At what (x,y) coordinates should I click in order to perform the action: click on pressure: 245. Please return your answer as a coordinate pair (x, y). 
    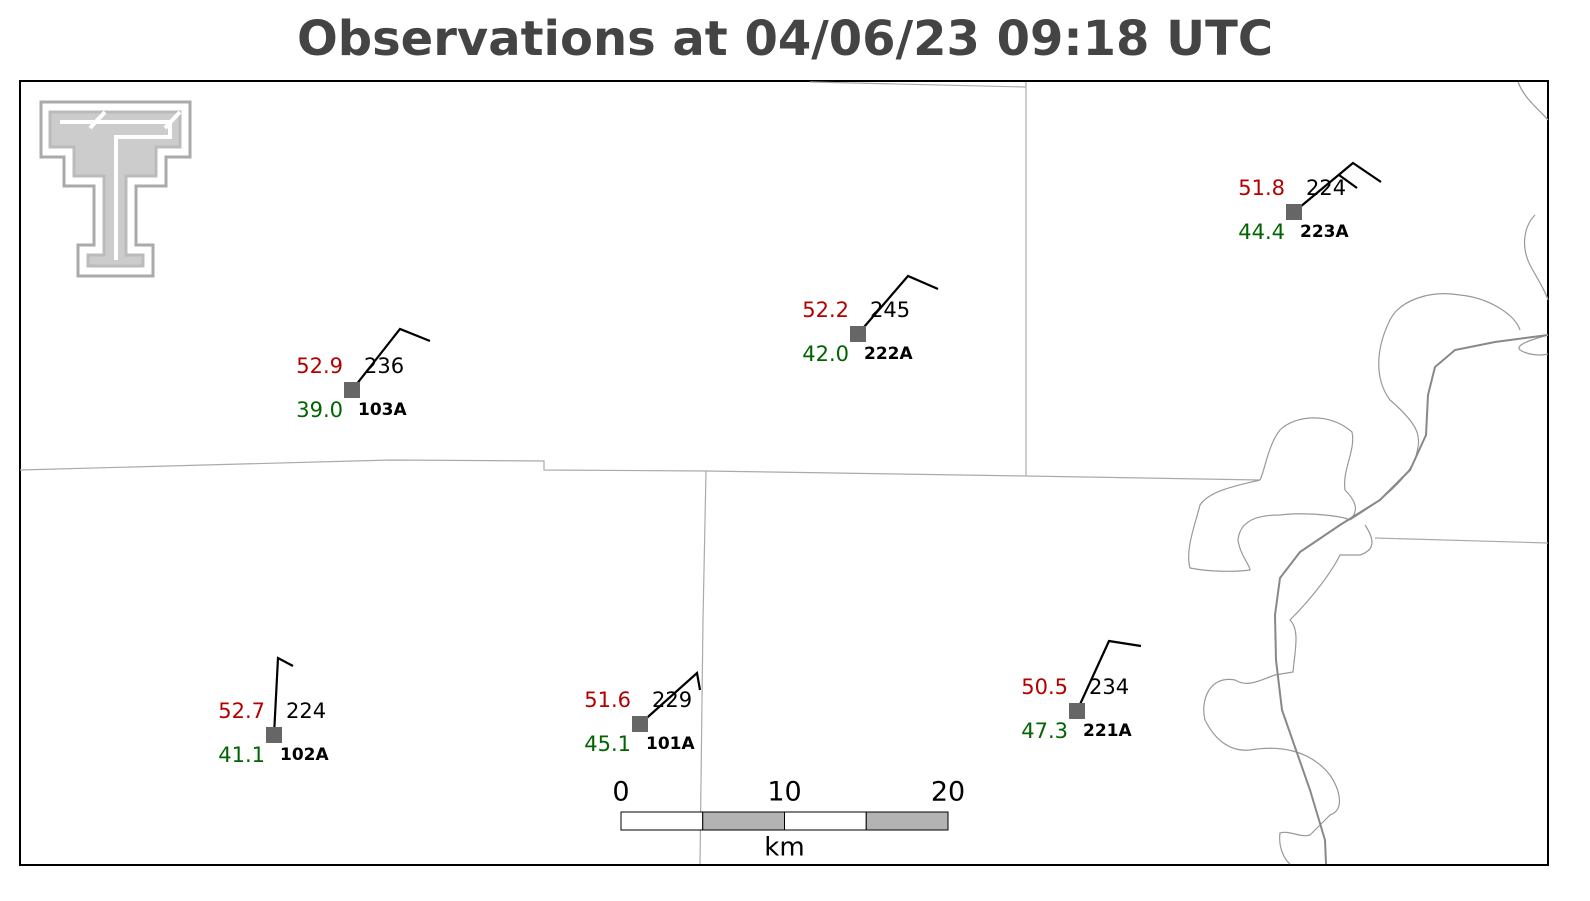
    Looking at the image, I should click on (890, 310).